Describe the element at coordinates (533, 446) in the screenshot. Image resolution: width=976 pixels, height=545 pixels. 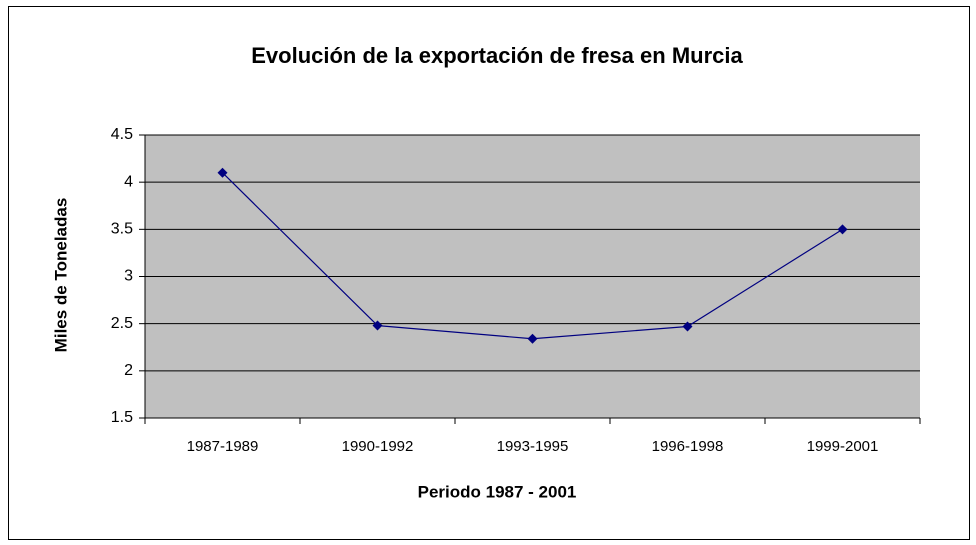
I see `x-tick-label: 1993-1995` at that location.